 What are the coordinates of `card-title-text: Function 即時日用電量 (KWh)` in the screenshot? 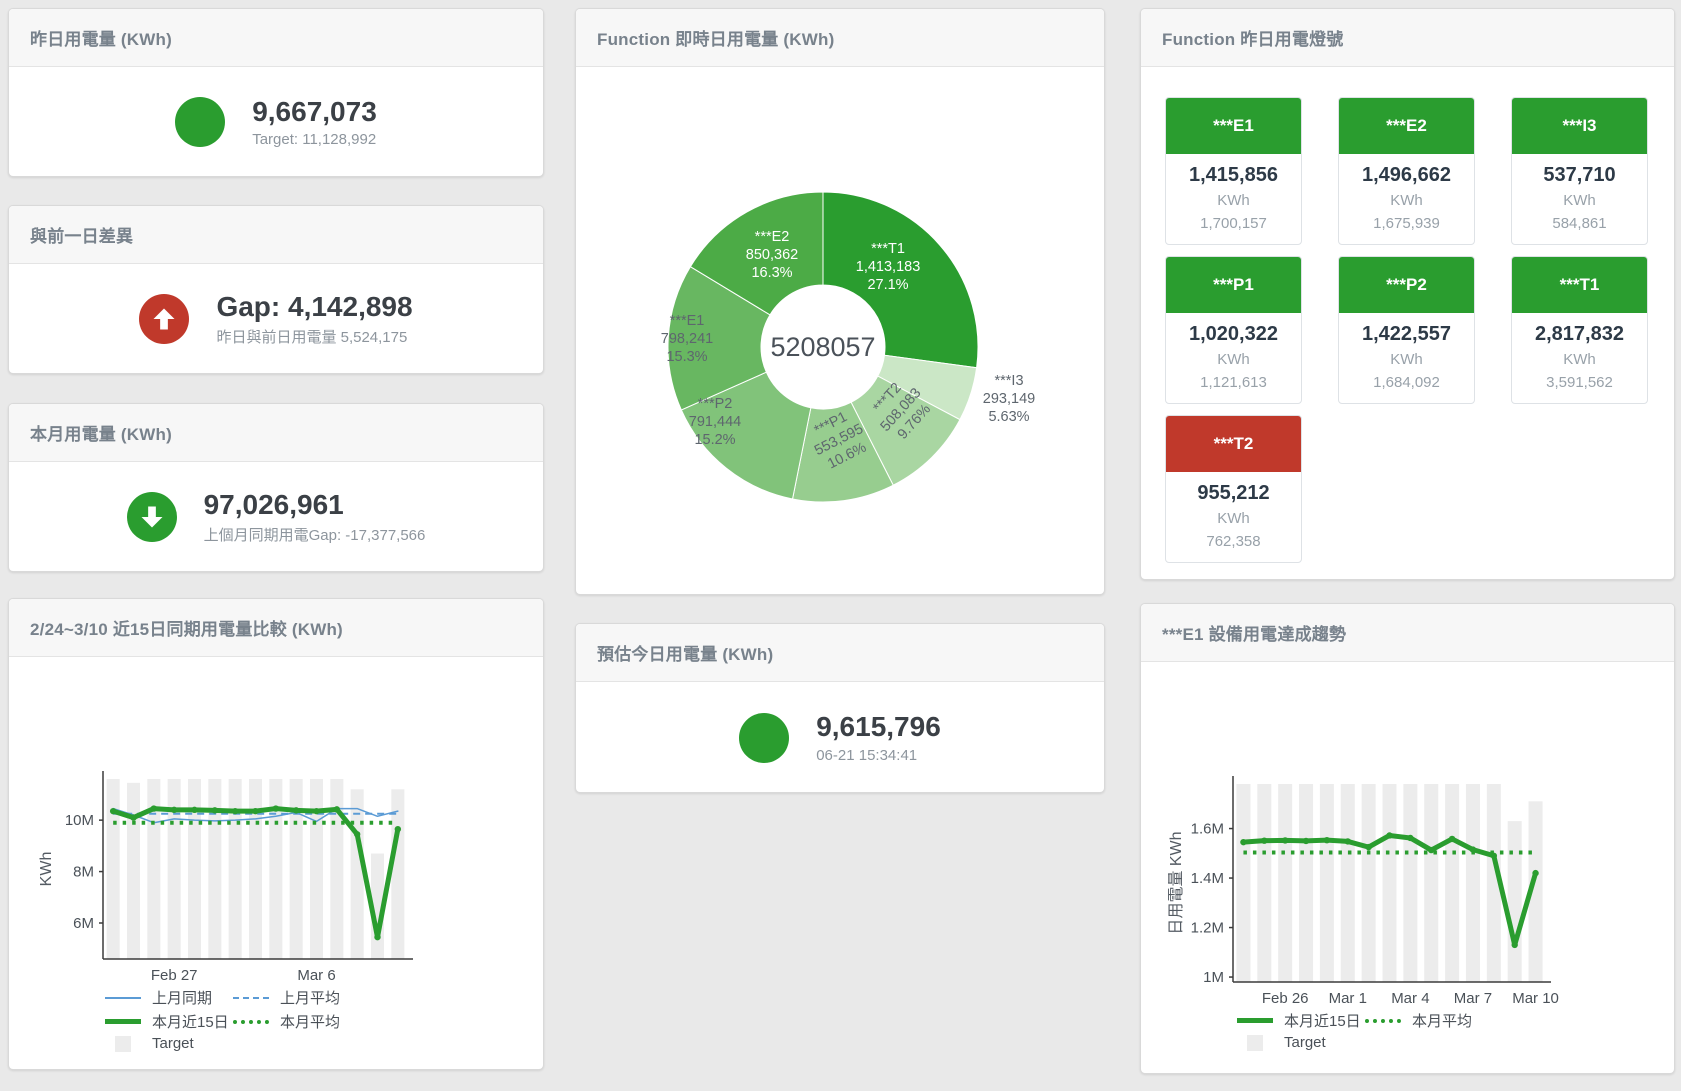 It's located at (716, 39).